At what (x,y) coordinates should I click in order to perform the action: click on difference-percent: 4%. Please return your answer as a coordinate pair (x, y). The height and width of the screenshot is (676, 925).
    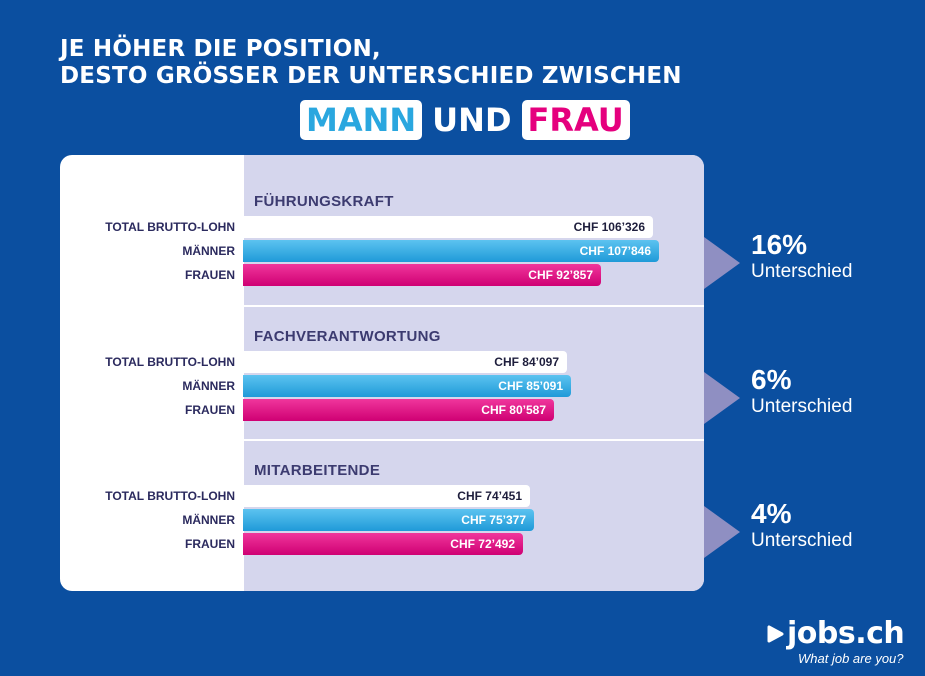
    Looking at the image, I should click on (771, 513).